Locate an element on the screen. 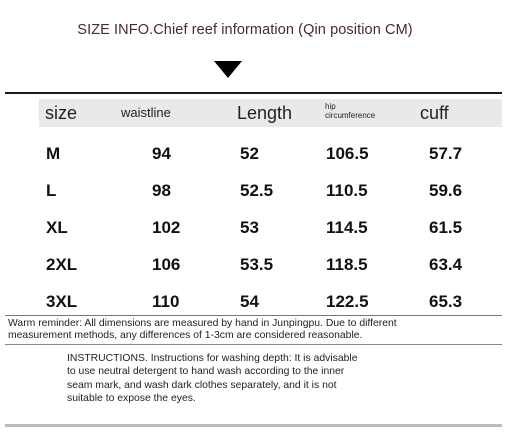 The image size is (510, 434). cell-cuff: 57.7 is located at coordinates (446, 153).